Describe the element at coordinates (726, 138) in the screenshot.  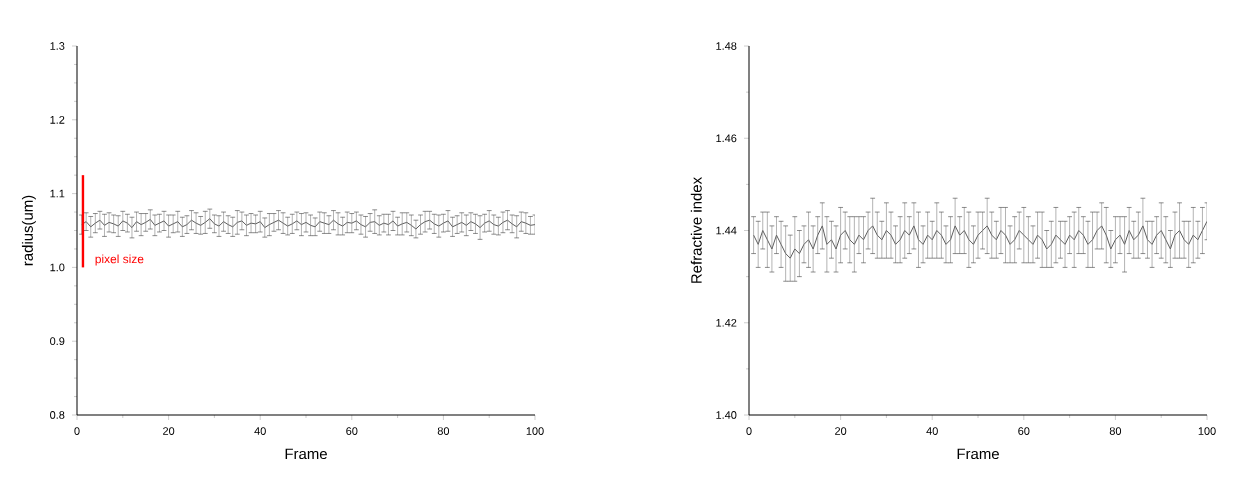
I see `y-tick-label: 1.46` at that location.